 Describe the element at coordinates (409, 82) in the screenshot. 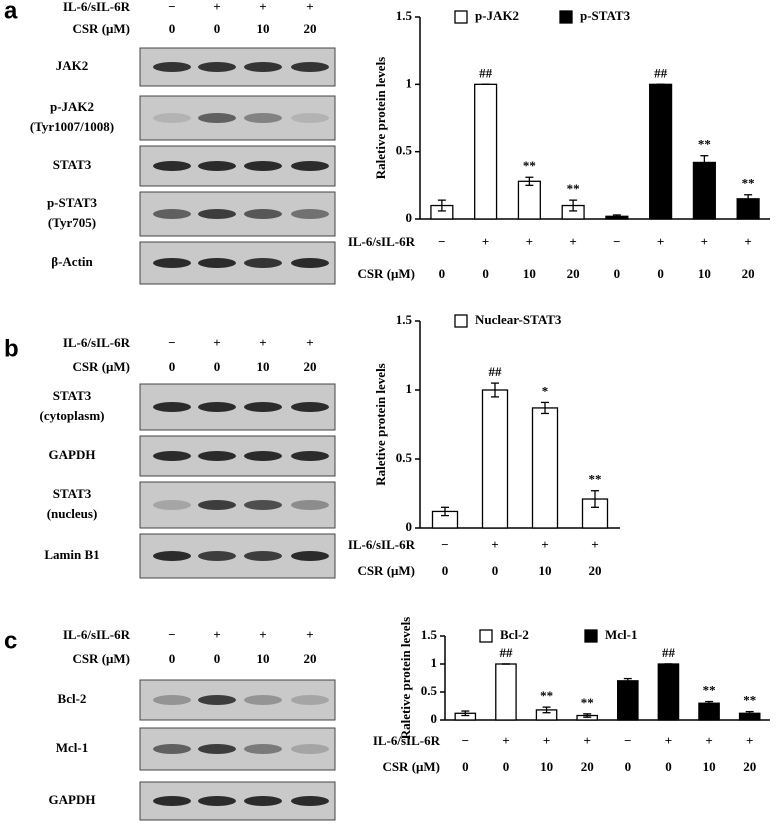

I see `y-tick-label: 1` at that location.